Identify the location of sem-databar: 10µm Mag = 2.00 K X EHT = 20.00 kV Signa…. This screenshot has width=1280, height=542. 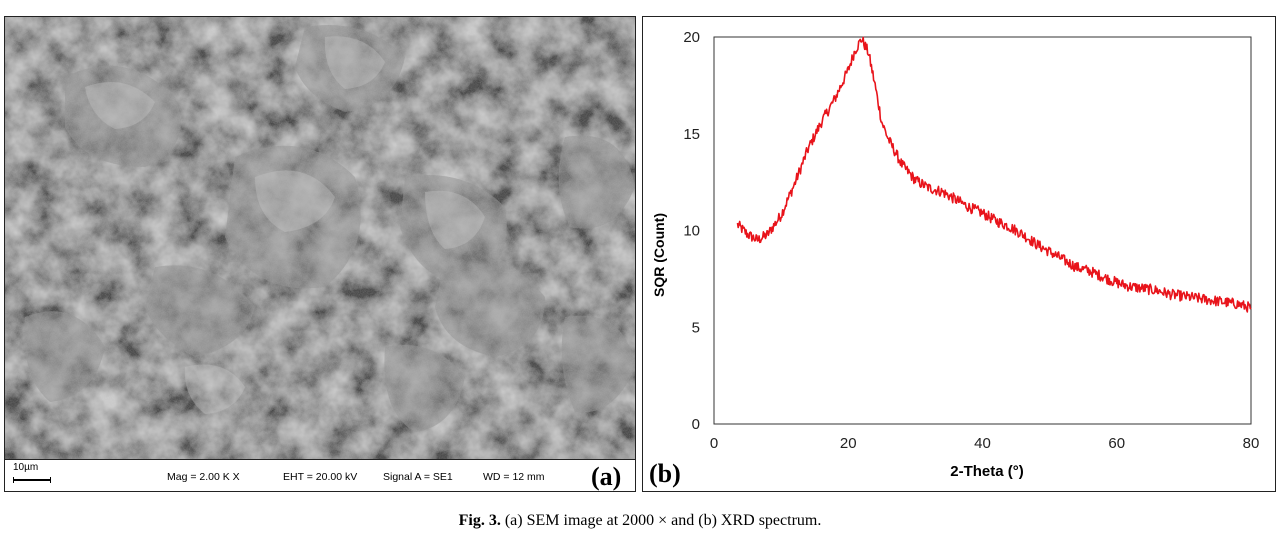
(320, 475).